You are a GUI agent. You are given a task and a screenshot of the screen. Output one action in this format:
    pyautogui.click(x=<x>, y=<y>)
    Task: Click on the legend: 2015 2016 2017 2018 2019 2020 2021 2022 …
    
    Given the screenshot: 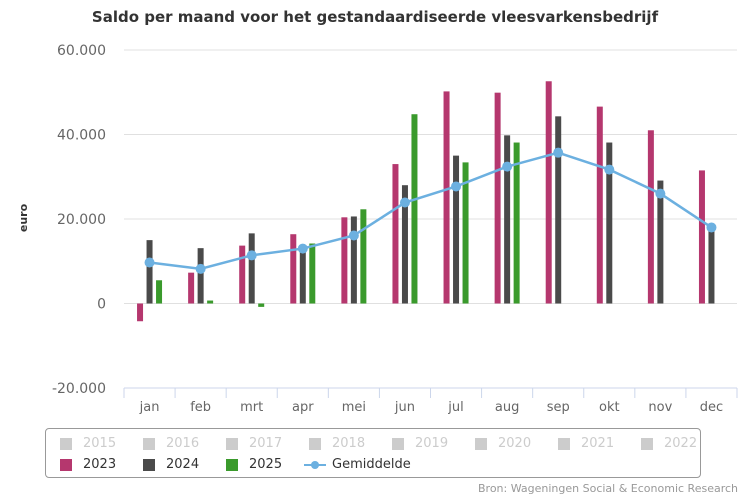 What is the action you would take?
    pyautogui.click(x=373, y=453)
    